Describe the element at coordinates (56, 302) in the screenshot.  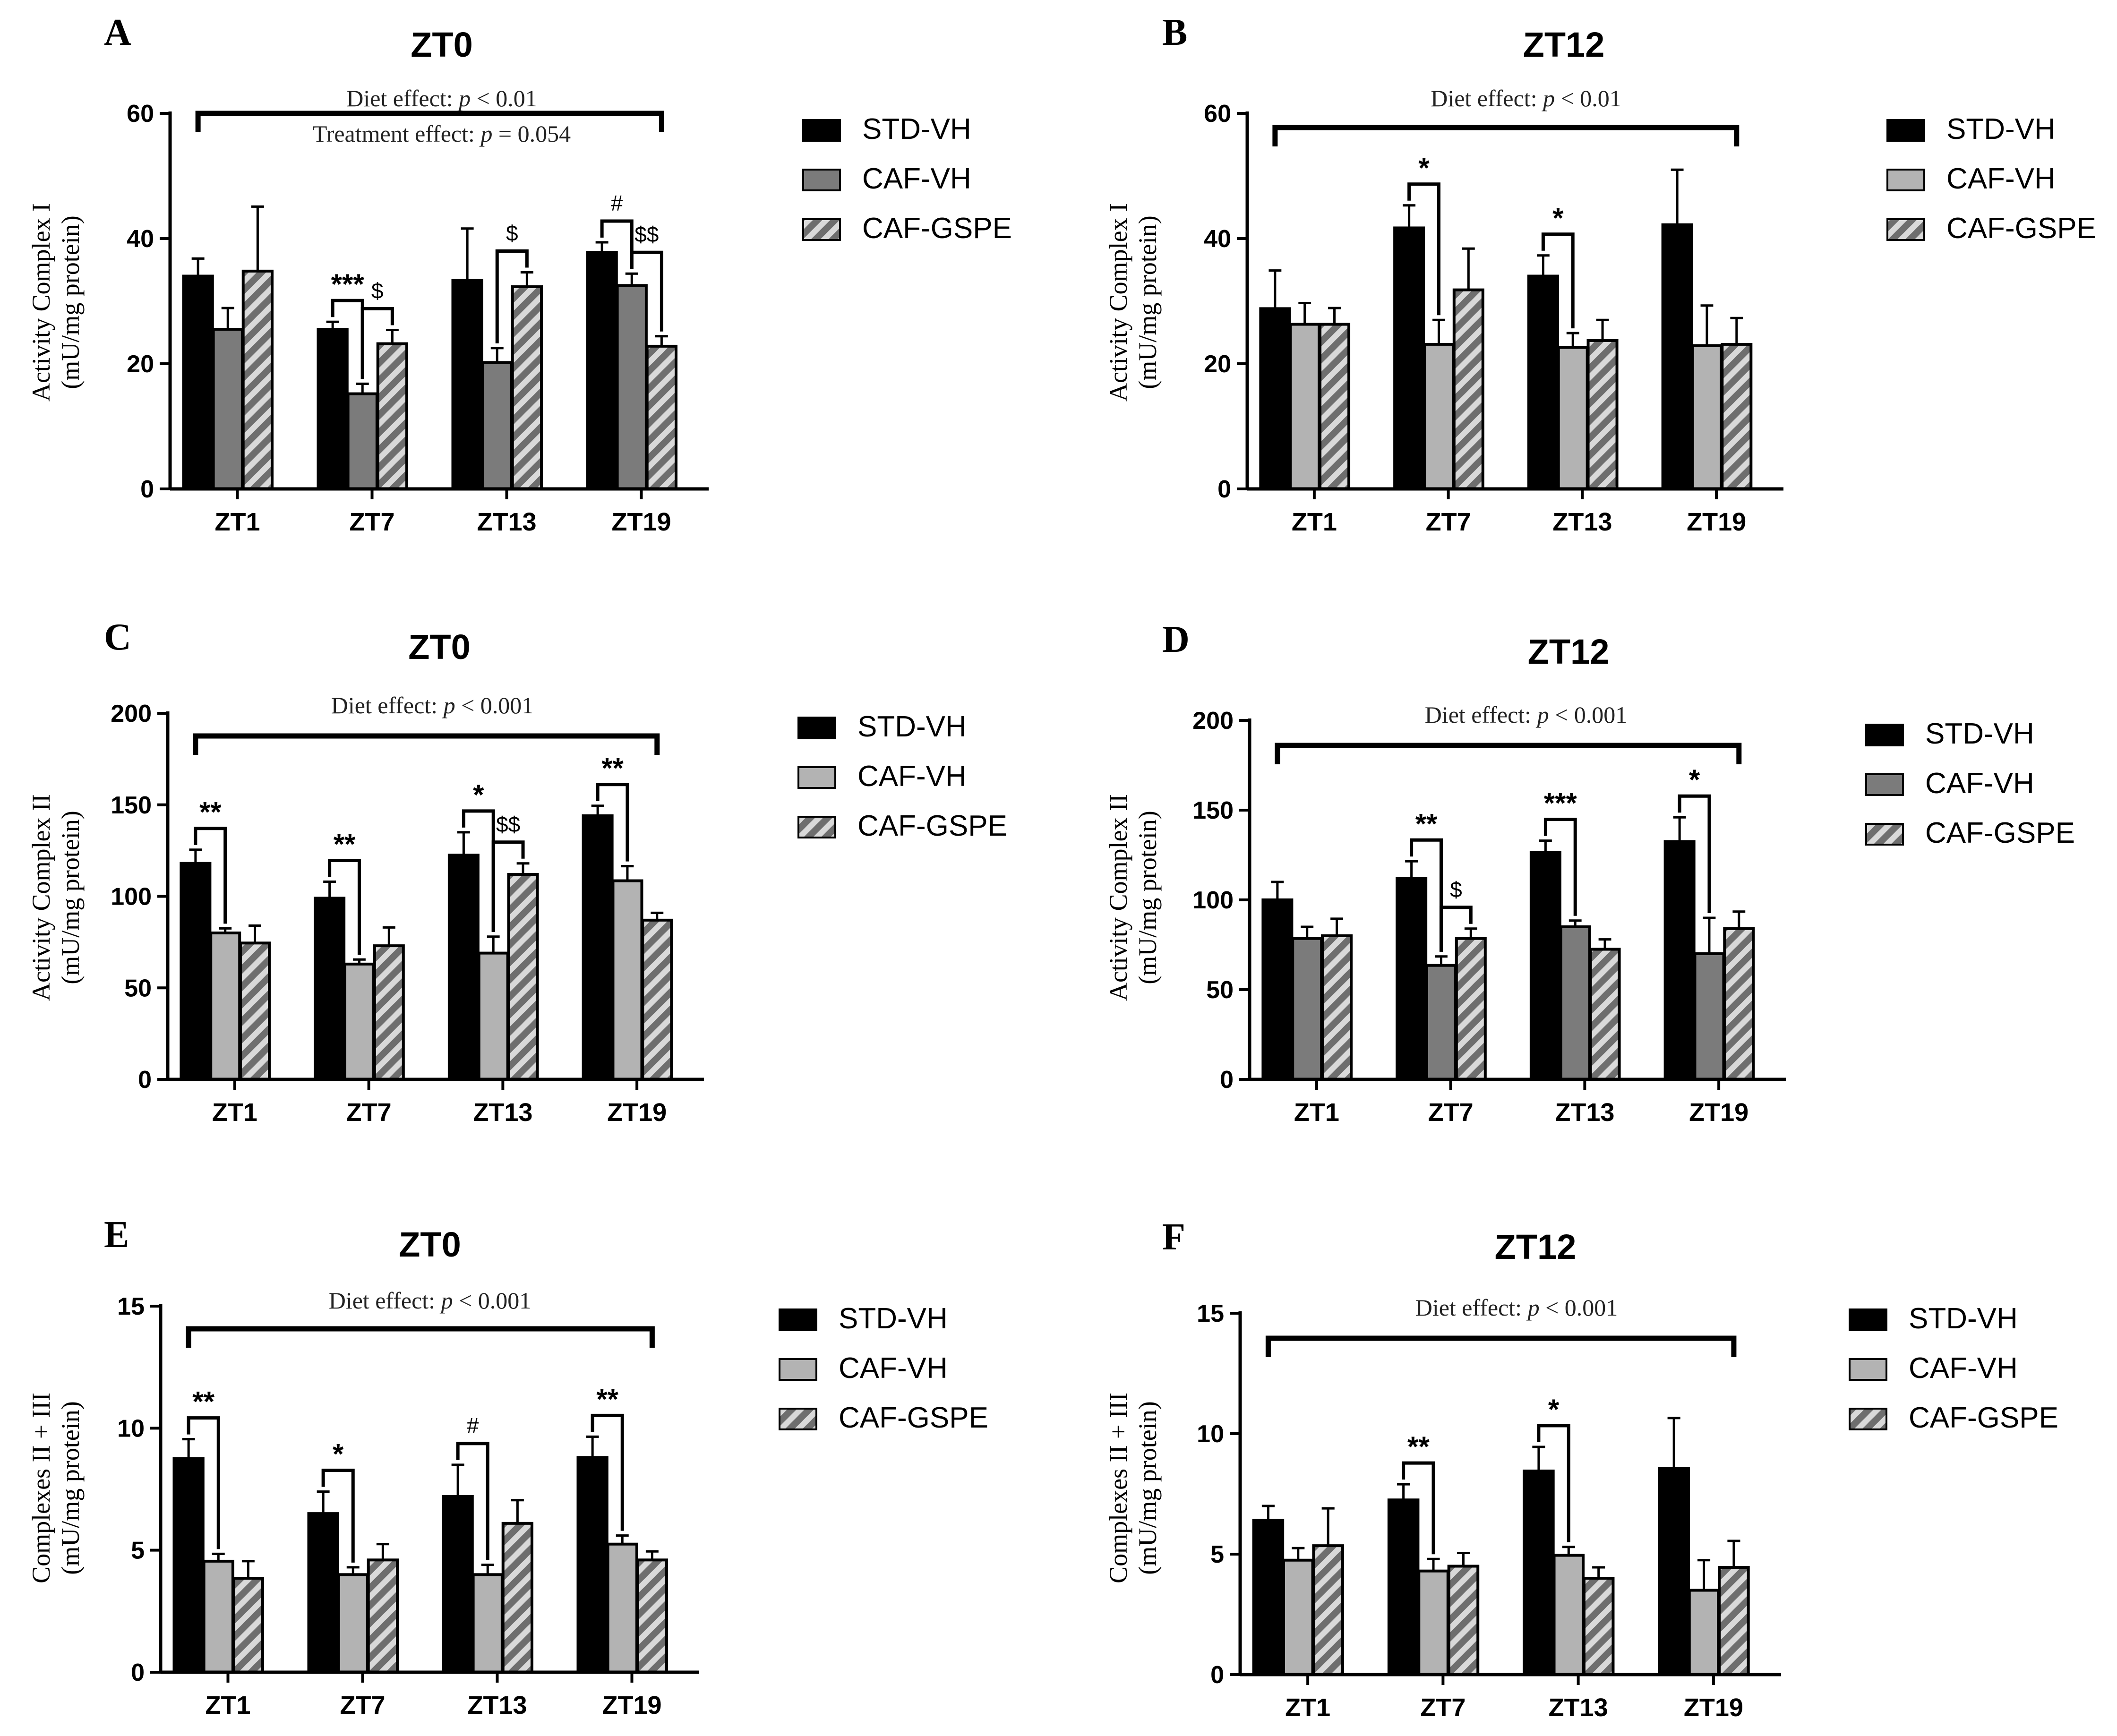
I see `y-axis-label: Activity Complex I(mU/mg protein)` at that location.